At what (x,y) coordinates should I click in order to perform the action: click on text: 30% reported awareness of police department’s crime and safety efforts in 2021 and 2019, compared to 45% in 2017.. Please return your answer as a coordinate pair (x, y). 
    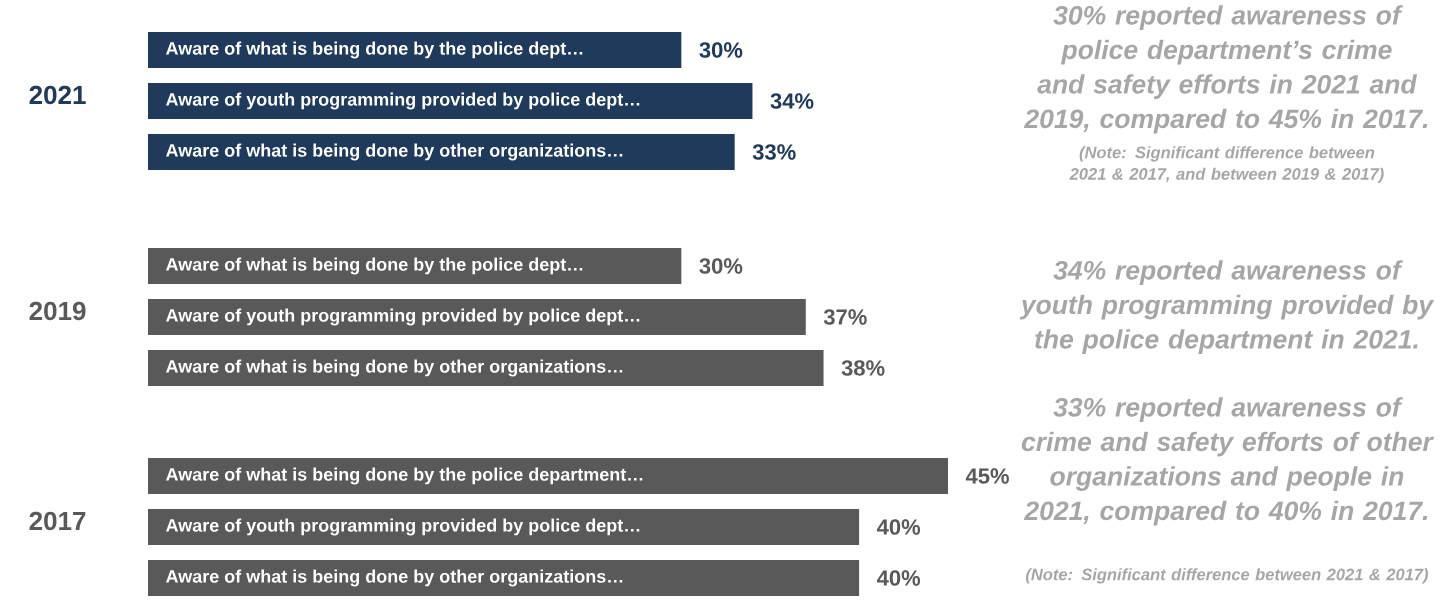
    Looking at the image, I should click on (1226, 69).